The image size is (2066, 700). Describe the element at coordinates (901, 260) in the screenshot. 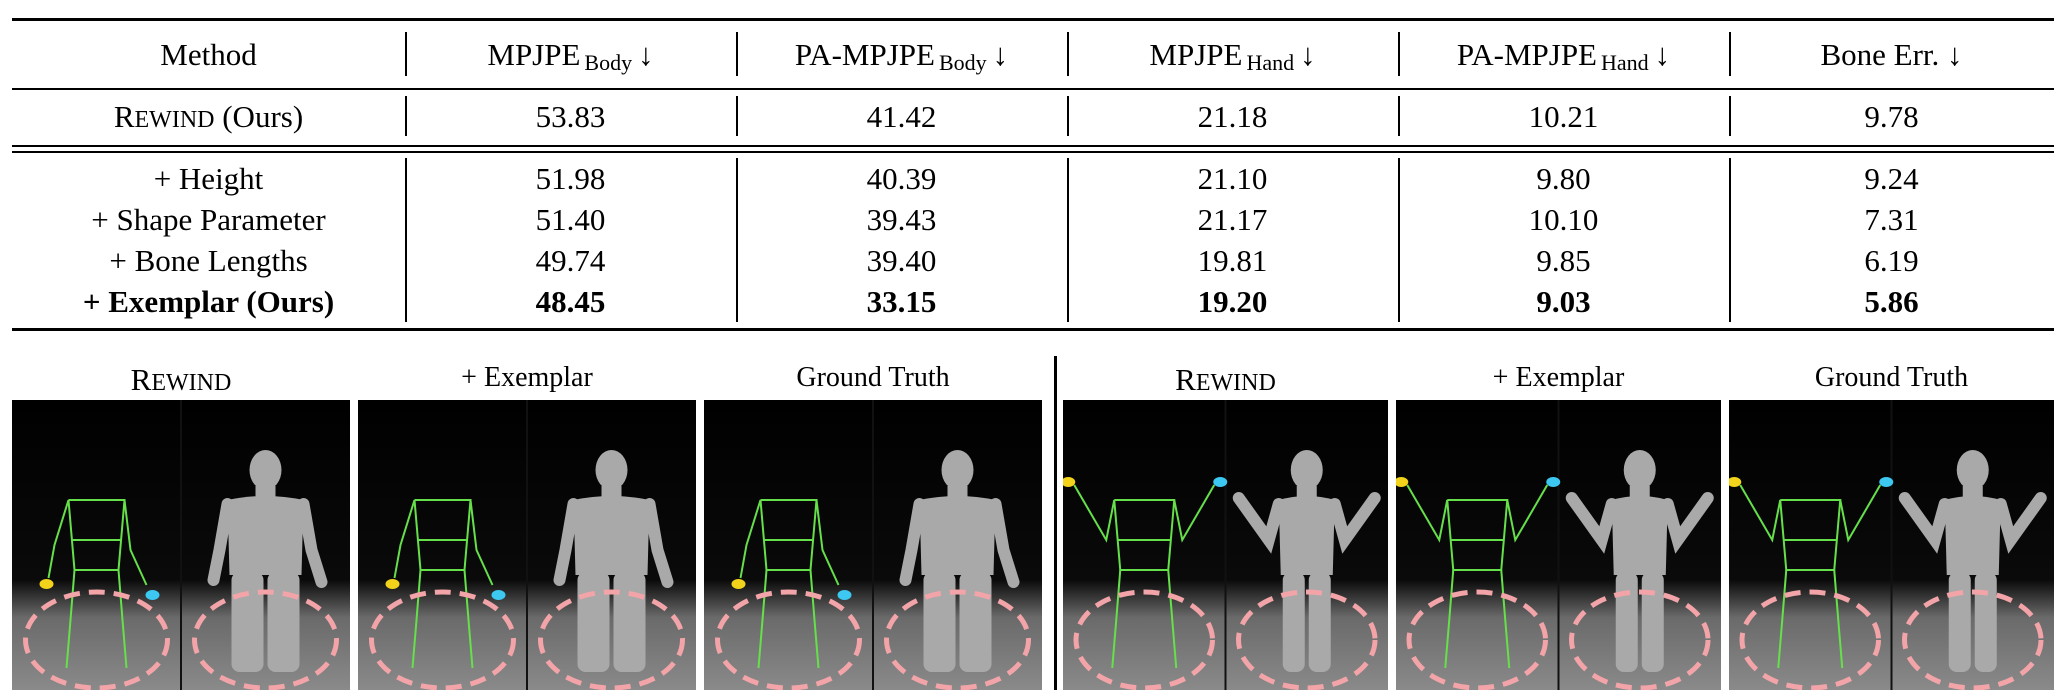

I see `table-cell: 39.40` at that location.